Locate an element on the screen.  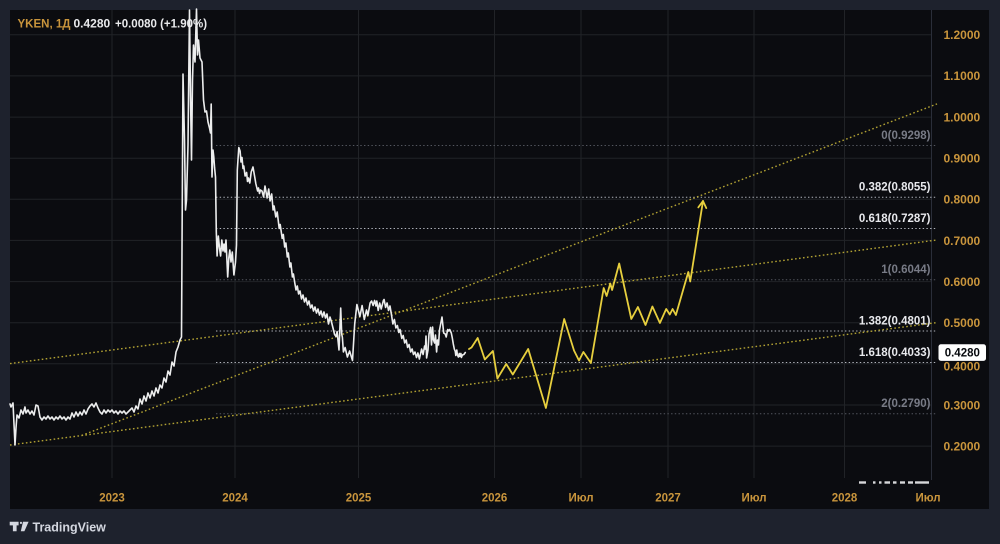
svg-text: 0.4000 is located at coordinates (962, 367).